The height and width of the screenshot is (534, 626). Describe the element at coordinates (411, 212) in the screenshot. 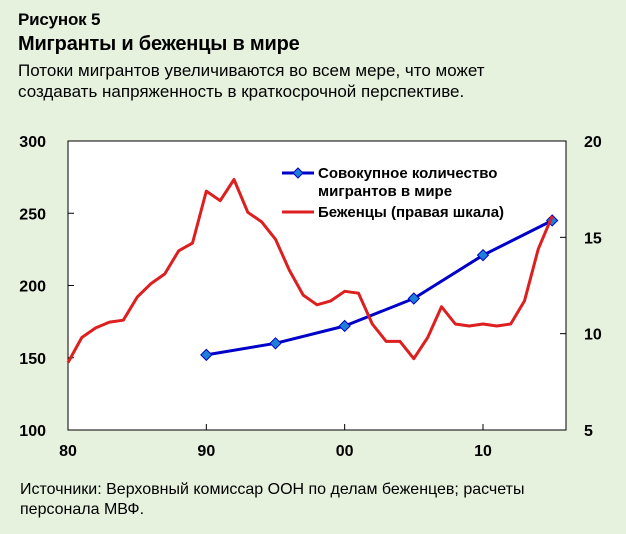

I see `legend-refugees-label: Беженцы (правая шкала)` at that location.